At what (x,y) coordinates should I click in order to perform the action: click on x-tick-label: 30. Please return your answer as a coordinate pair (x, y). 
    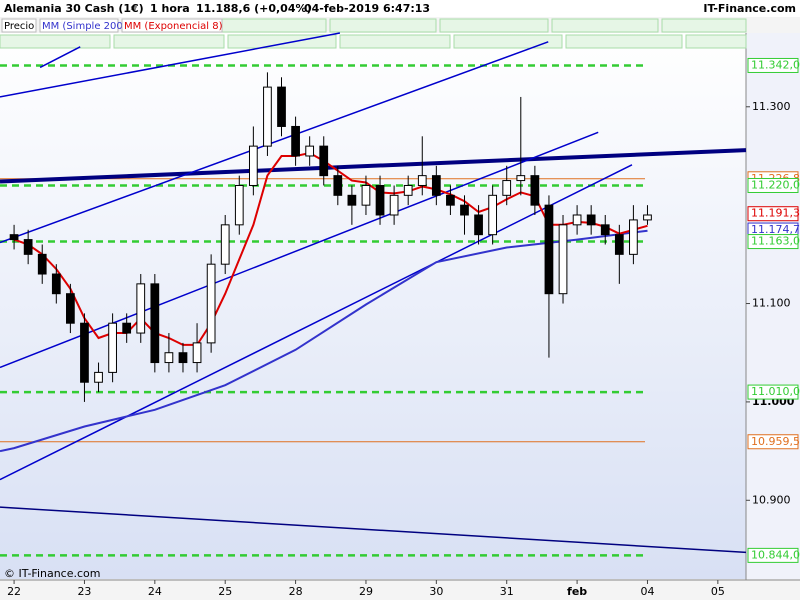
    Looking at the image, I should click on (436, 591).